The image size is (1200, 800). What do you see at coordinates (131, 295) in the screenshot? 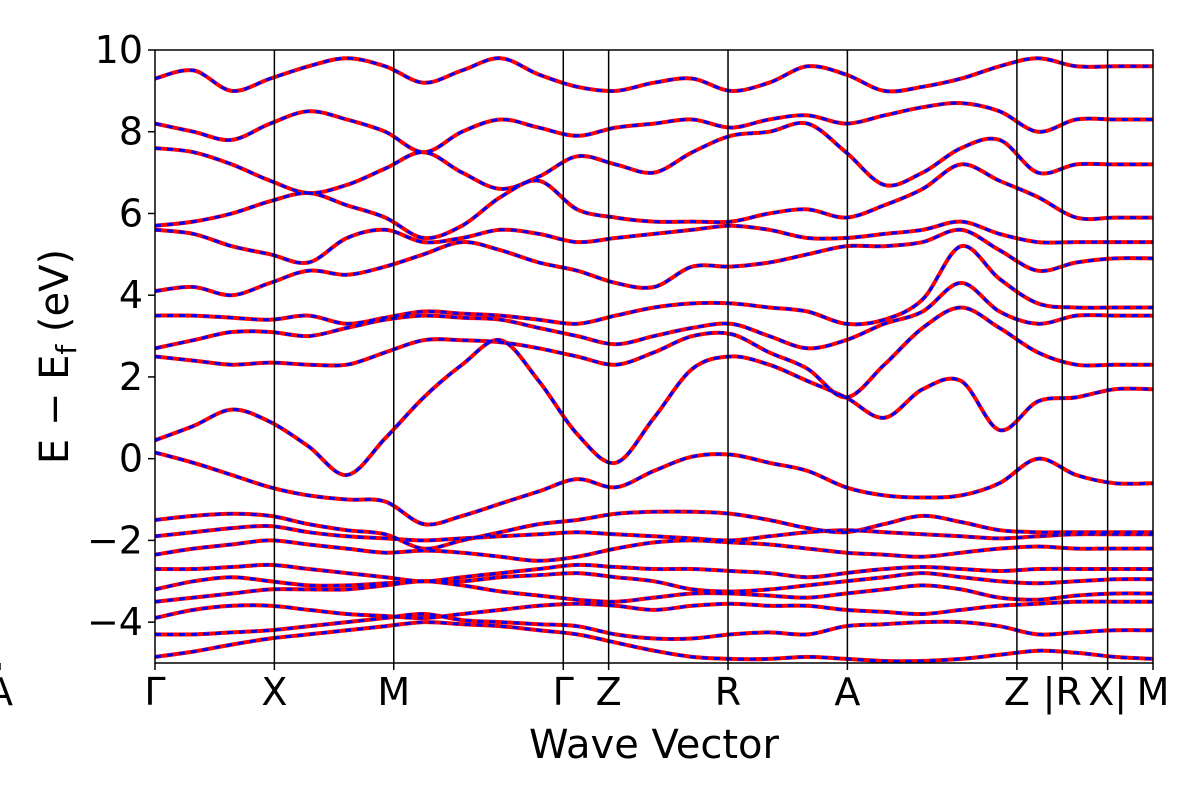
I see `y-tick-label: 4` at bounding box center [131, 295].